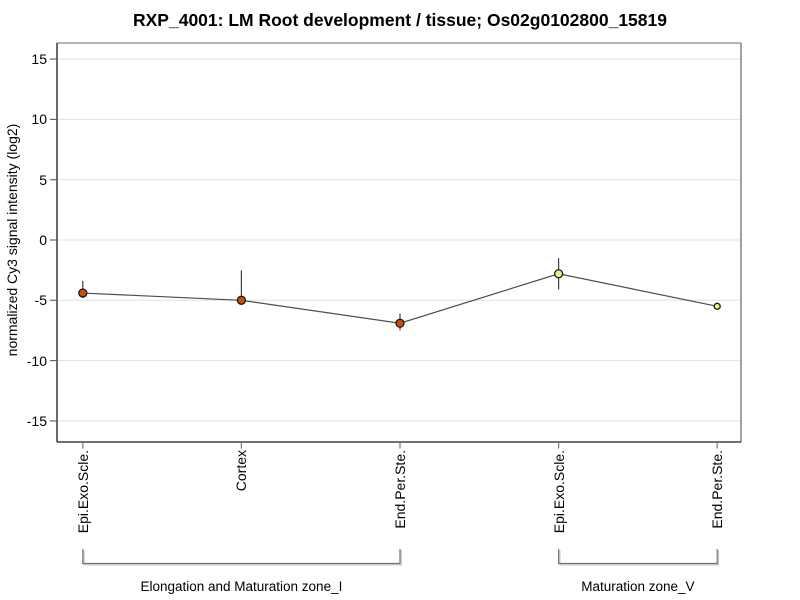  Describe the element at coordinates (36, 420) in the screenshot. I see `y-tick-label: -15` at that location.